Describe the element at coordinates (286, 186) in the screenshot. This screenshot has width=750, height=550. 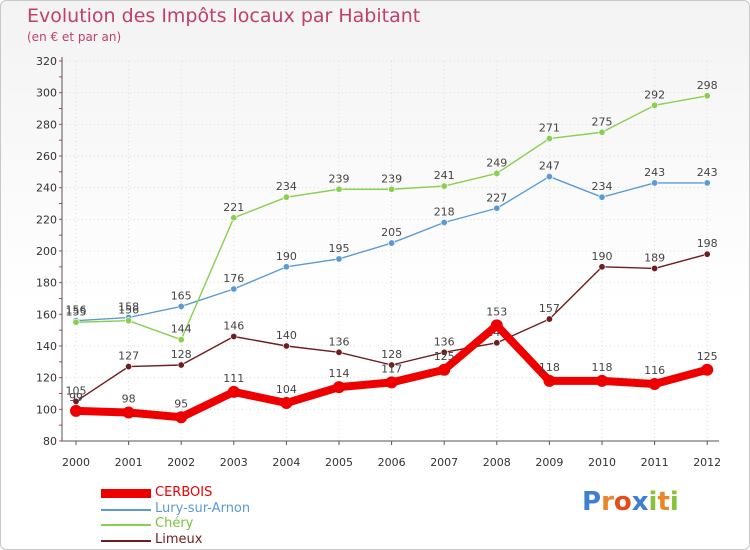
I see `data-label: 234` at that location.